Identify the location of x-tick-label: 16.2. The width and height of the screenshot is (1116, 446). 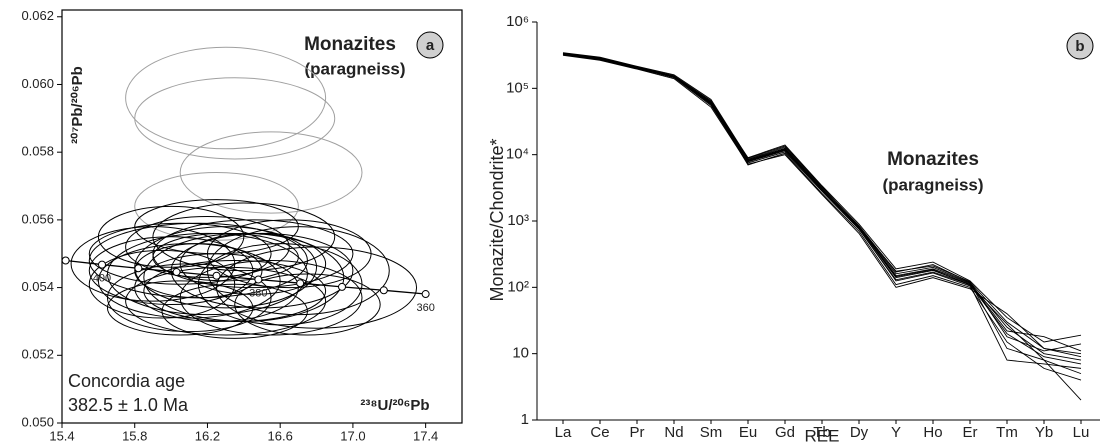
(207, 435).